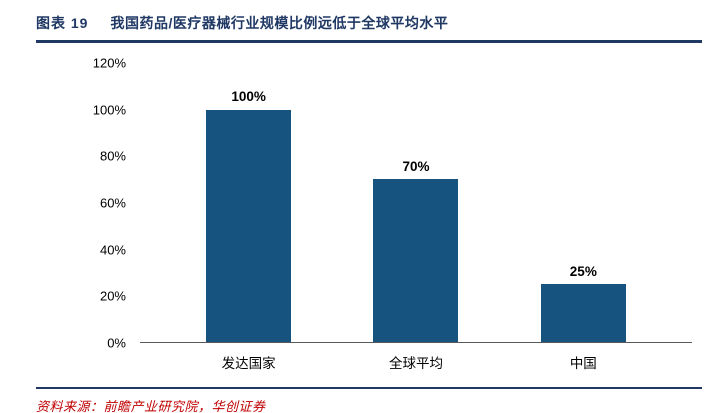 The height and width of the screenshot is (413, 722). Describe the element at coordinates (415, 363) in the screenshot. I see `x-axis-category-label: 全球平均` at that location.